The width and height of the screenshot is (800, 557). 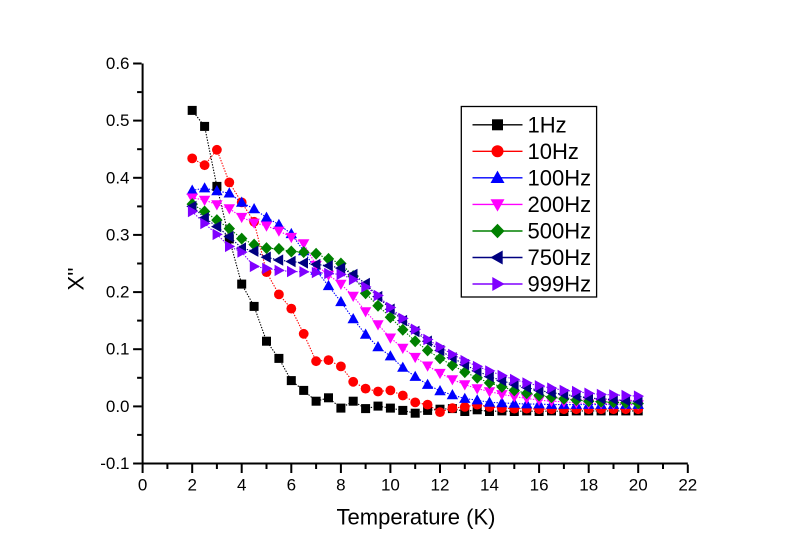 What do you see at coordinates (118, 63) in the screenshot?
I see `svg-text: 0.6` at bounding box center [118, 63].